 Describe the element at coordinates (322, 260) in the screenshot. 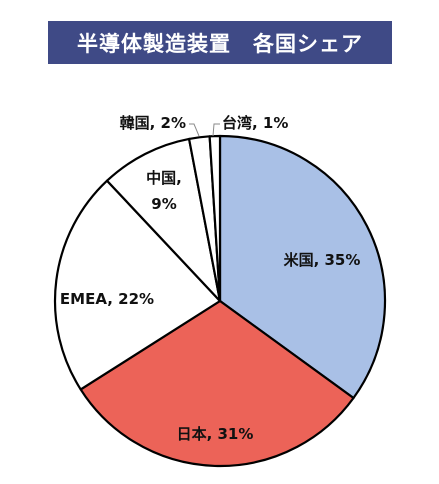

I see `slice-label-0: 米国, 35%` at that location.